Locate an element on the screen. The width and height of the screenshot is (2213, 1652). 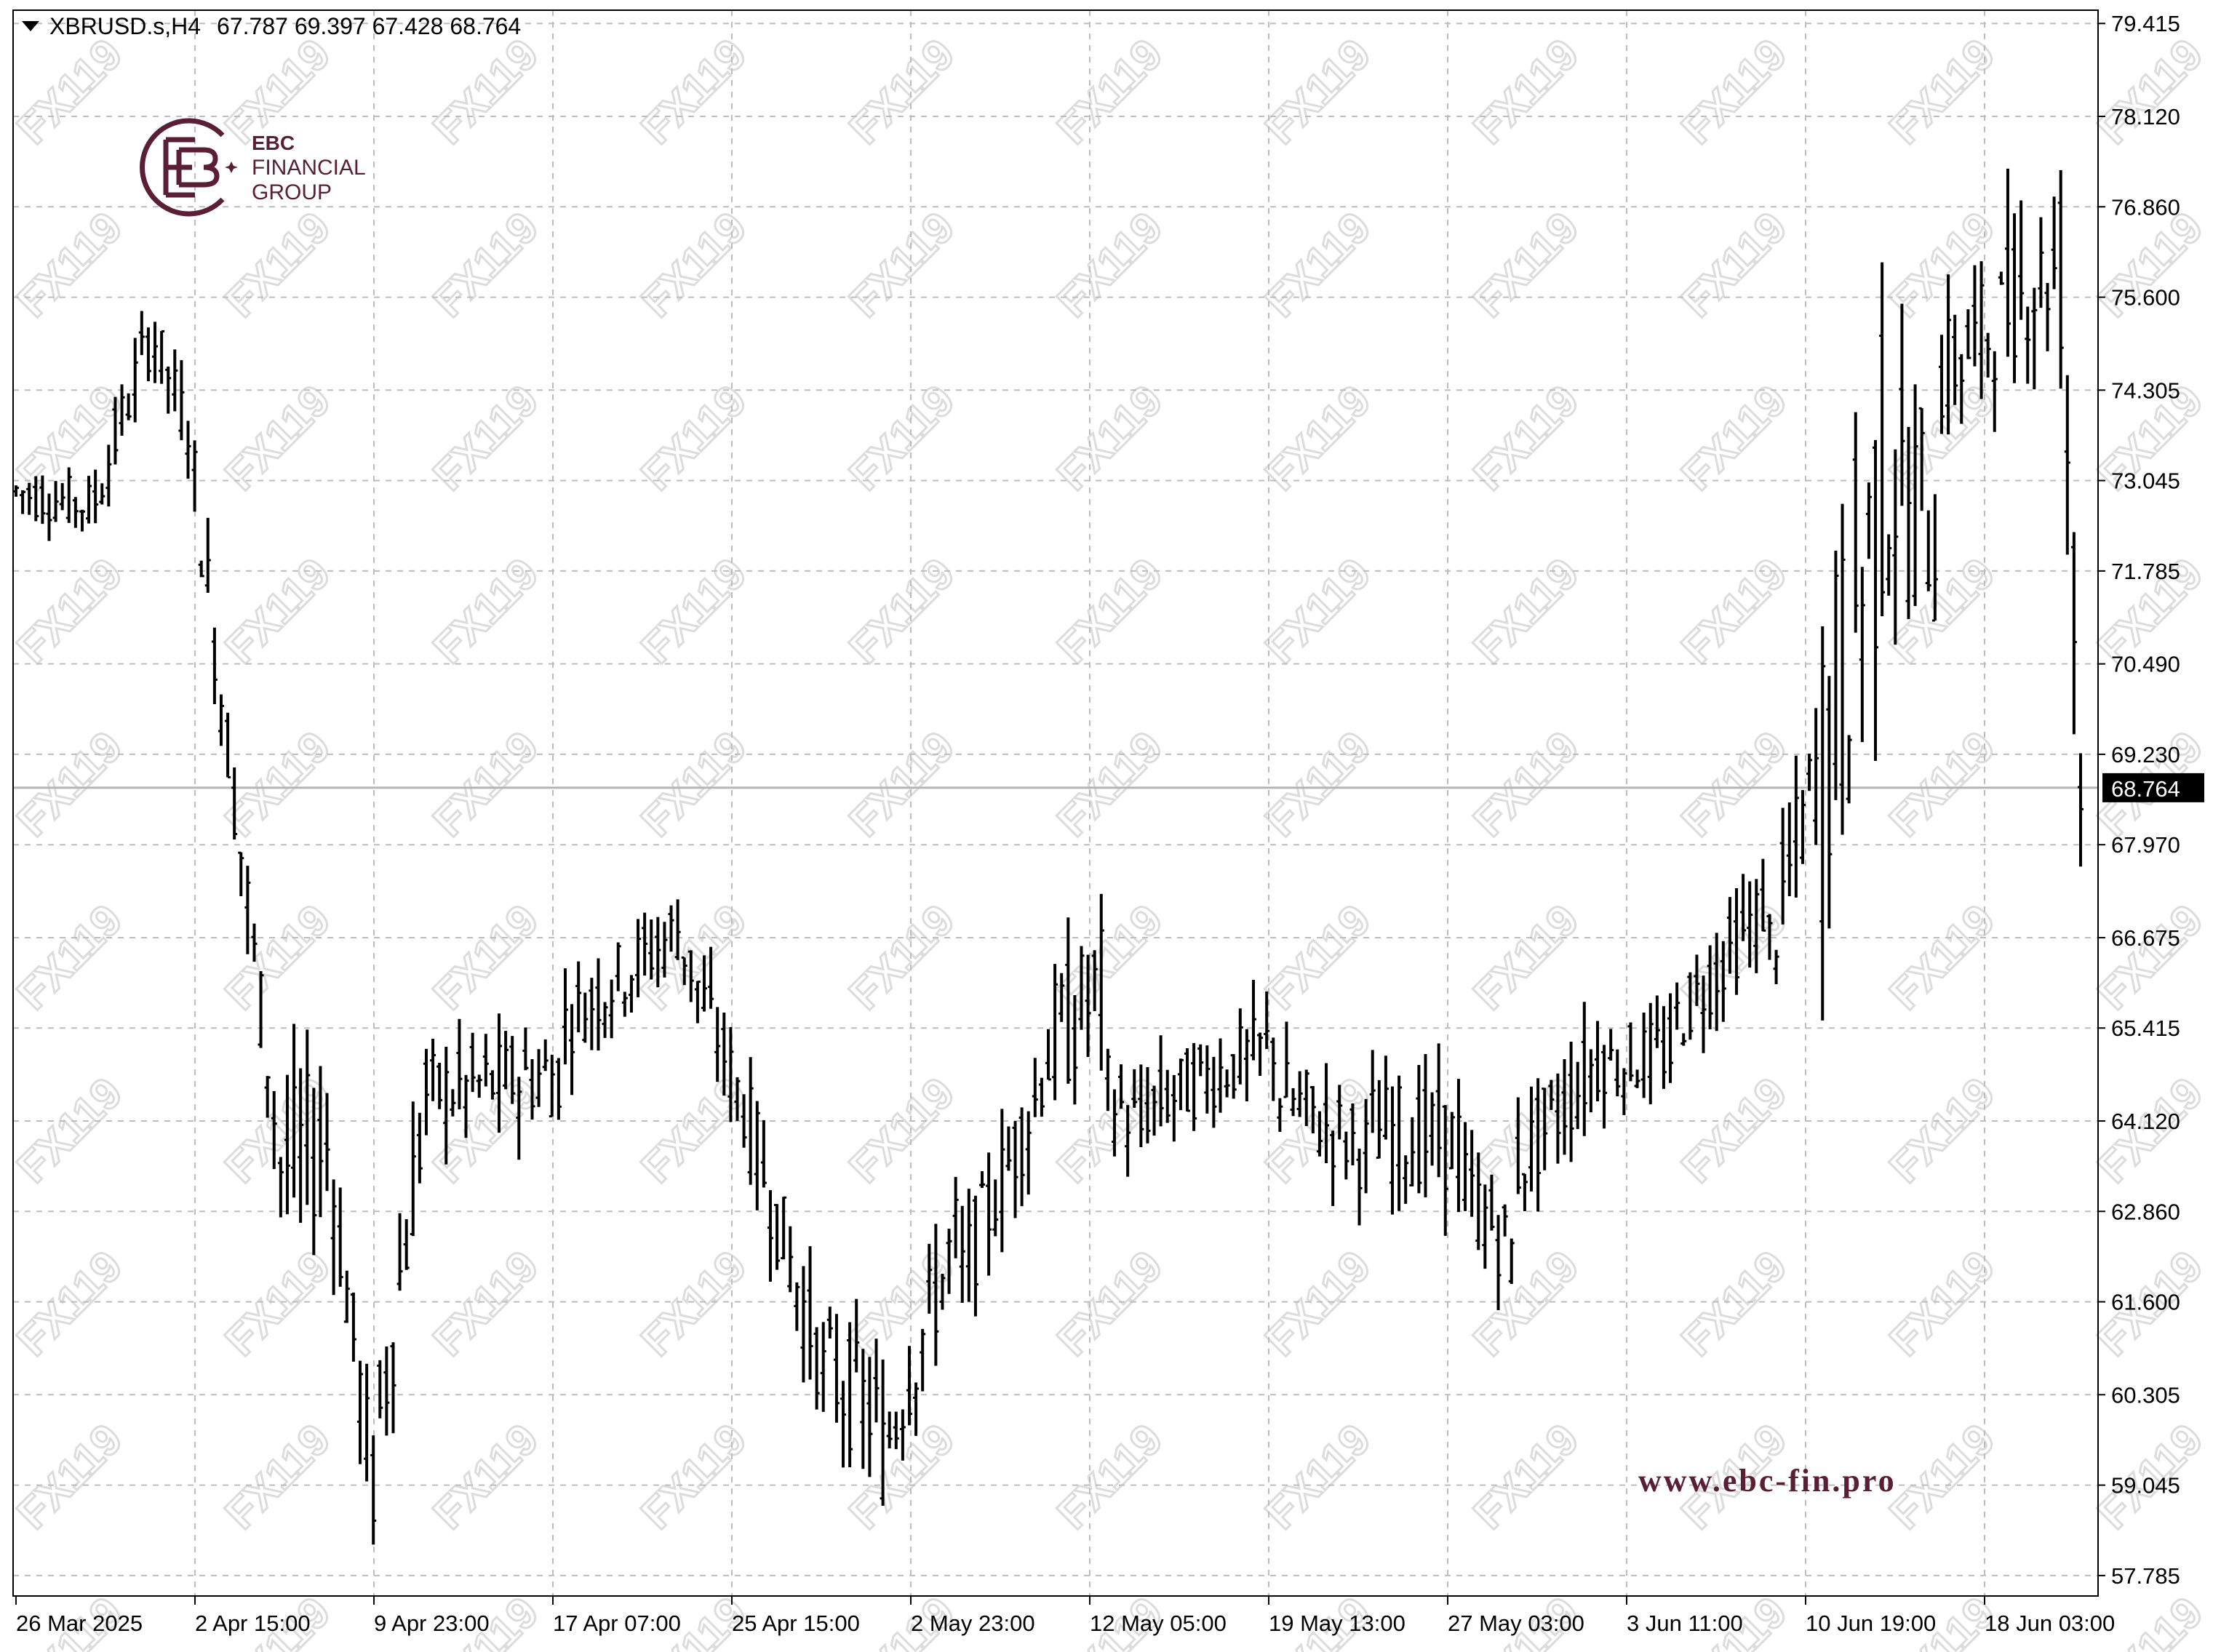
y-tick-label: 74.305 is located at coordinates (2145, 390).